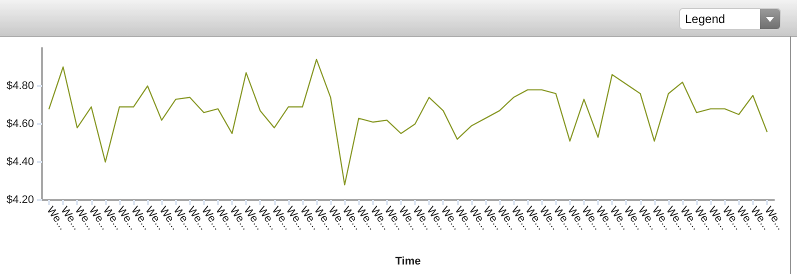  I want to click on y-tick-label: $4.60, so click(20, 124).